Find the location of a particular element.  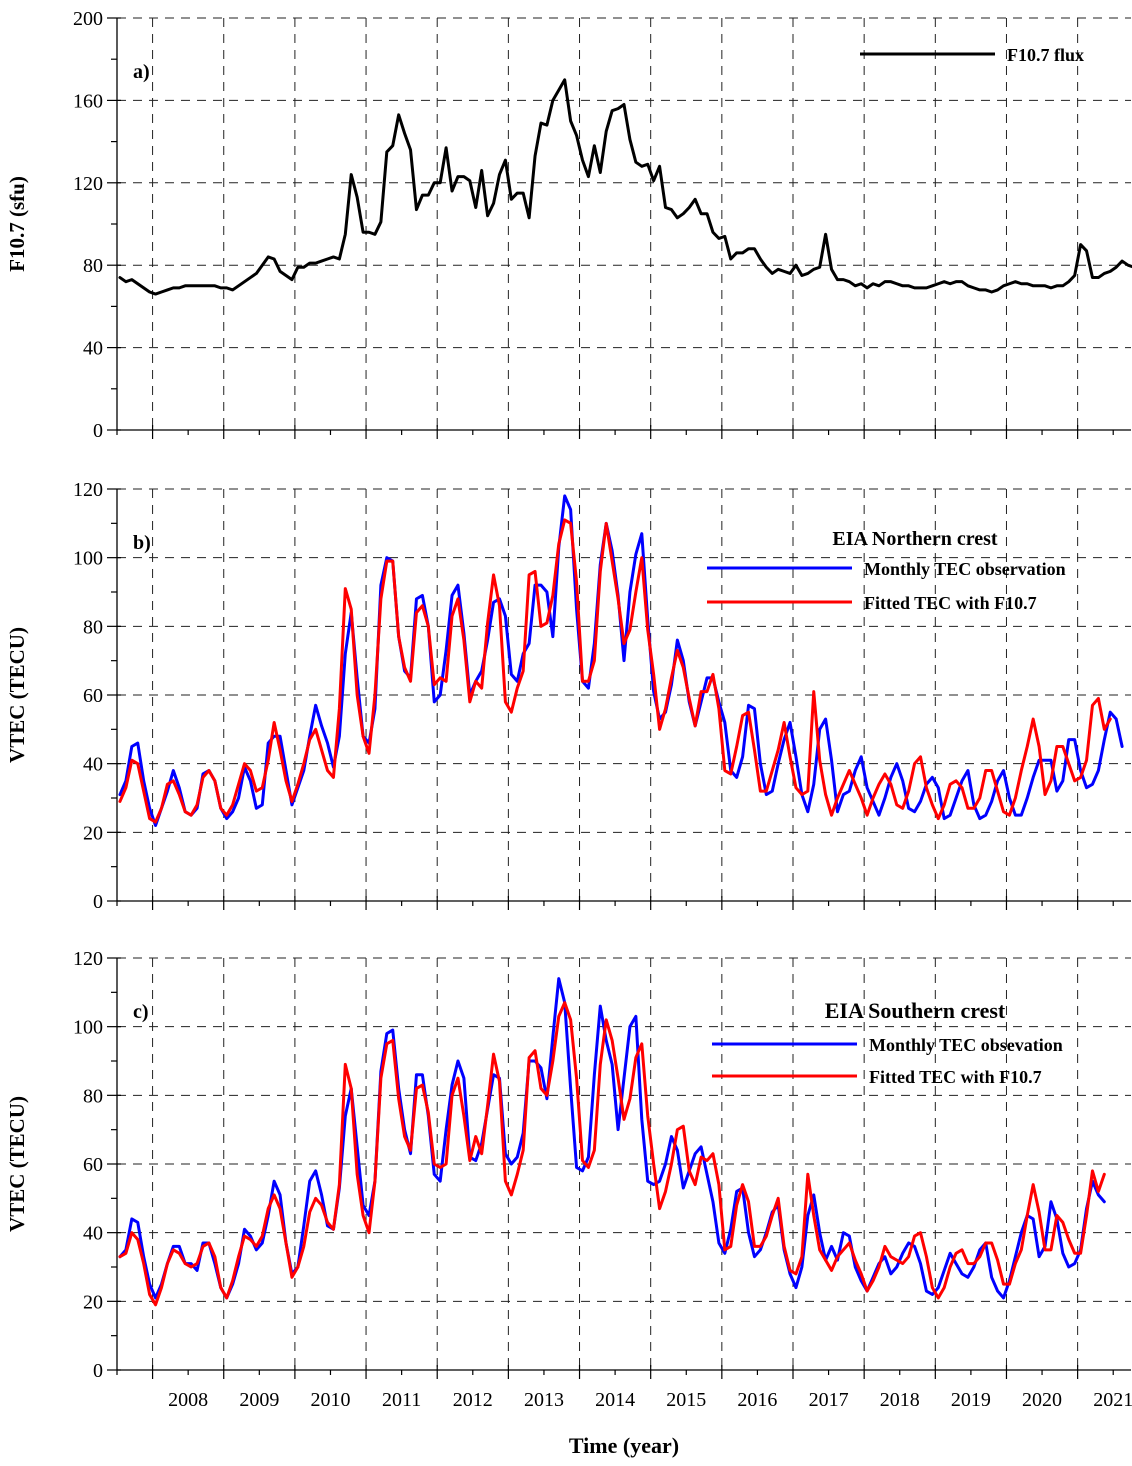

x-tick-label: 2018 is located at coordinates (900, 1400).